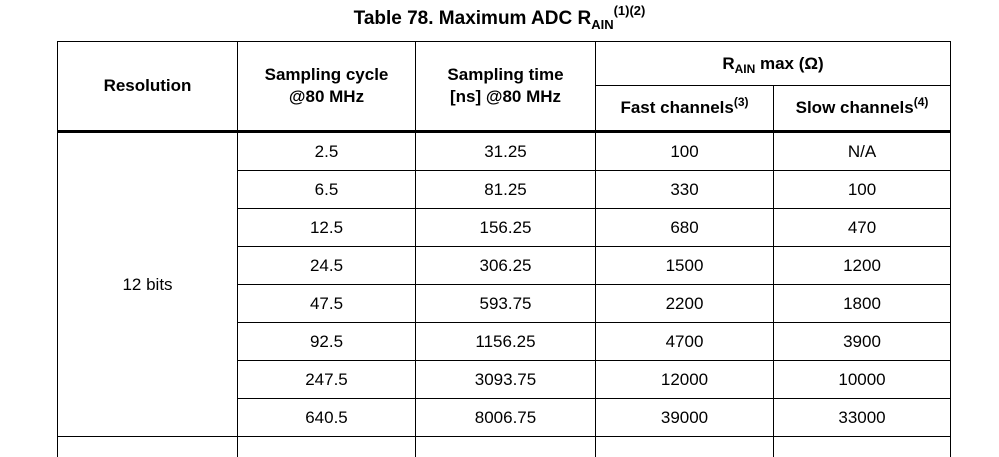 The image size is (999, 457). What do you see at coordinates (473, 18) in the screenshot?
I see `caption-text: Table 78. Maximum ADC R` at bounding box center [473, 18].